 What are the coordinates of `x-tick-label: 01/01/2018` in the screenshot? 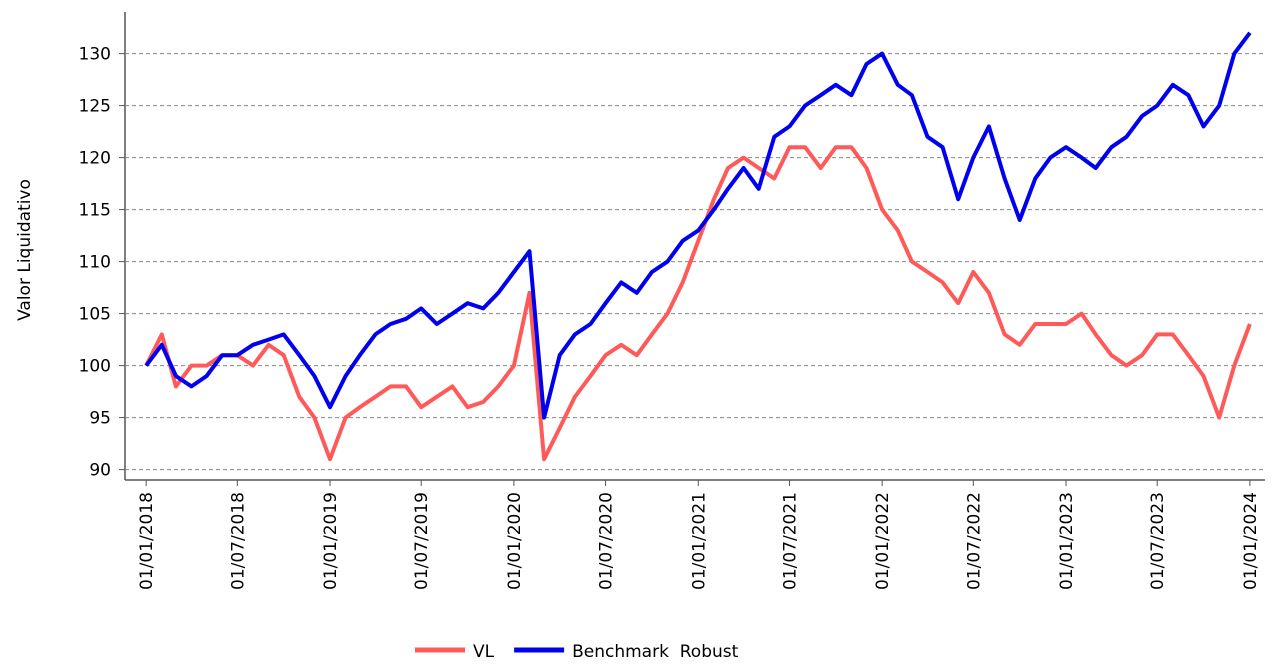 It's located at (147, 541).